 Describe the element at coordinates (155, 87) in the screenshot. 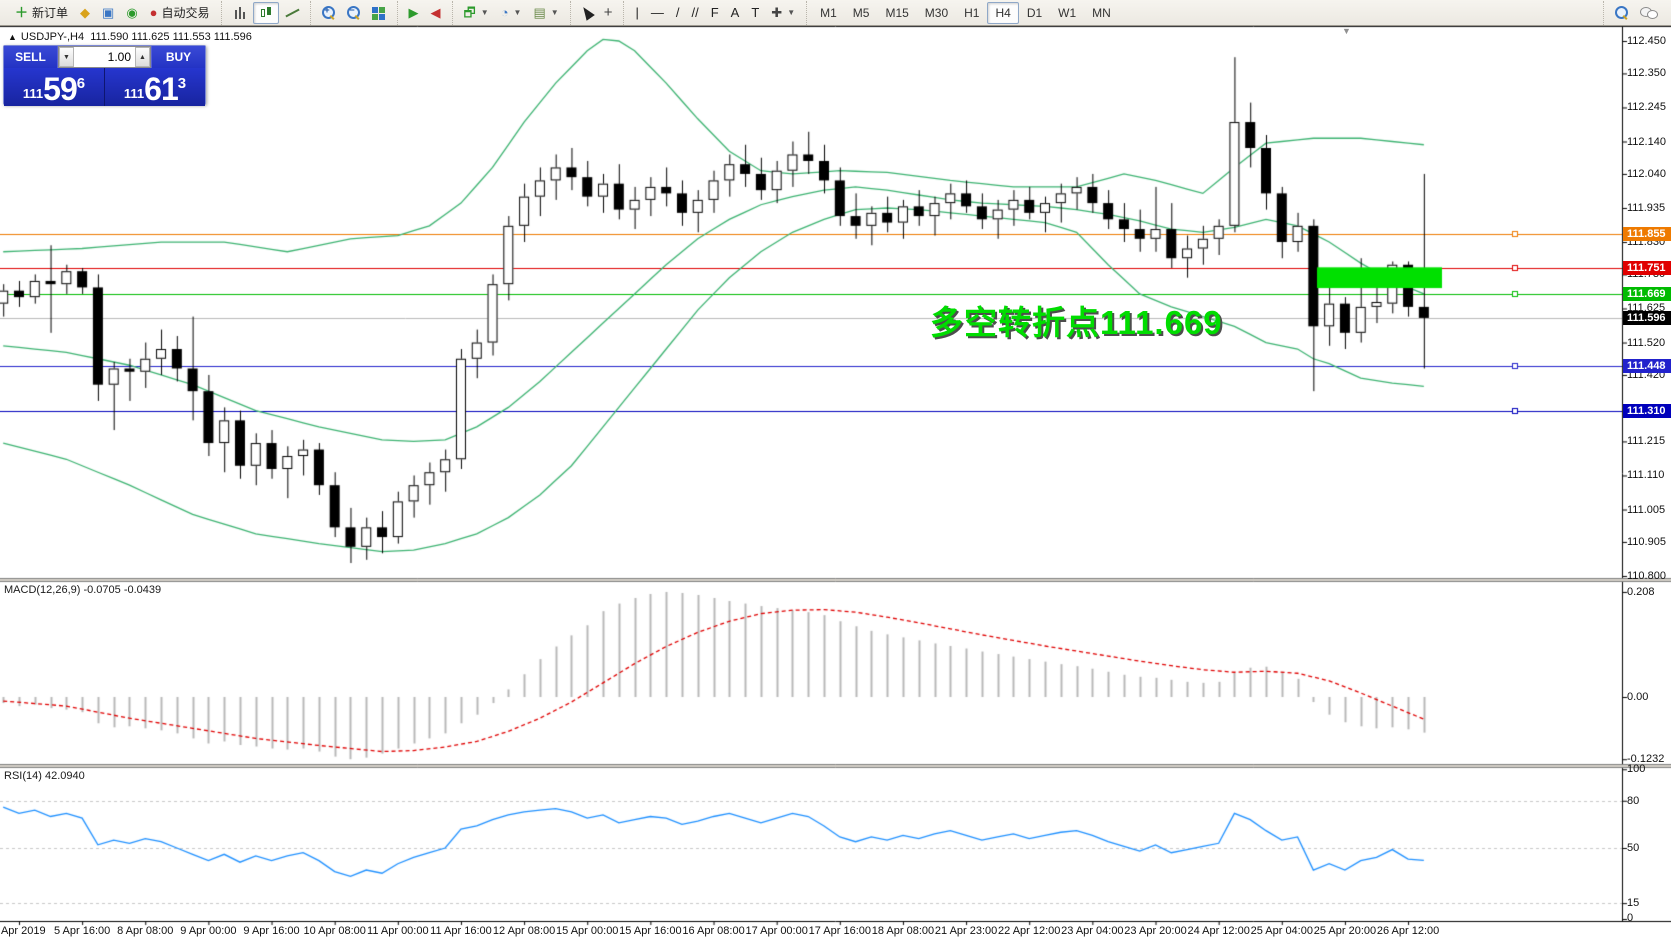

I see `buy-price: 111 61 3` at that location.